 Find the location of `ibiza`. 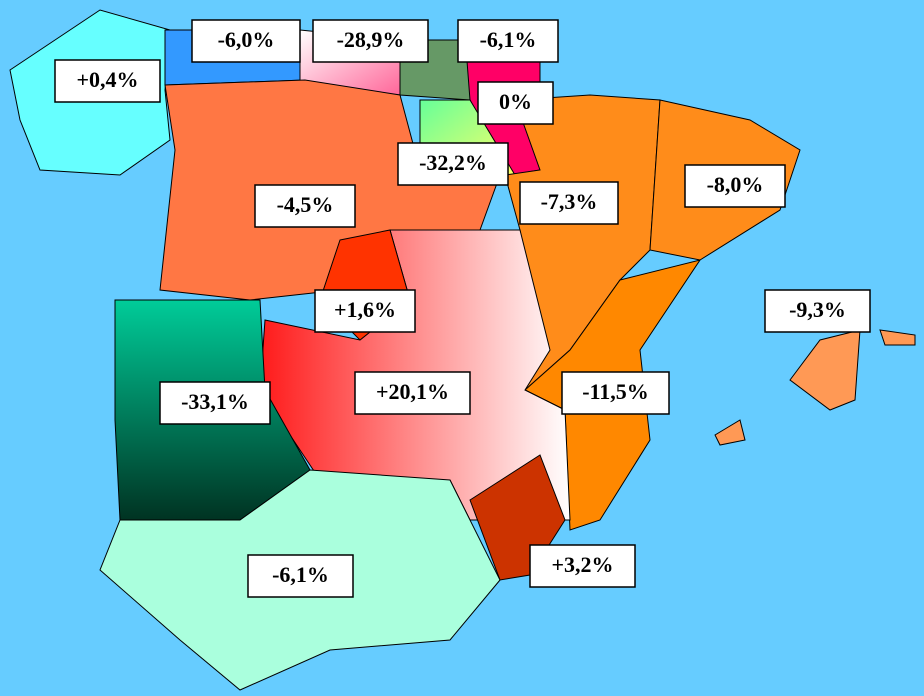

ibiza is located at coordinates (730, 432).